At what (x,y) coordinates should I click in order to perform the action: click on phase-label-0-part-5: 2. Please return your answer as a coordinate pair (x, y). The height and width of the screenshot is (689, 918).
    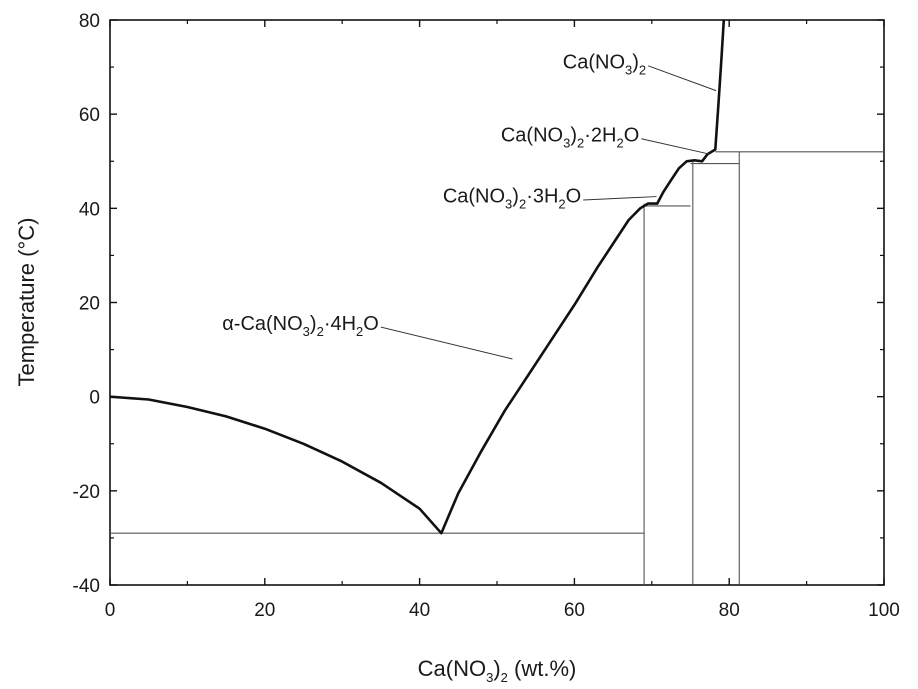
    Looking at the image, I should click on (359, 331).